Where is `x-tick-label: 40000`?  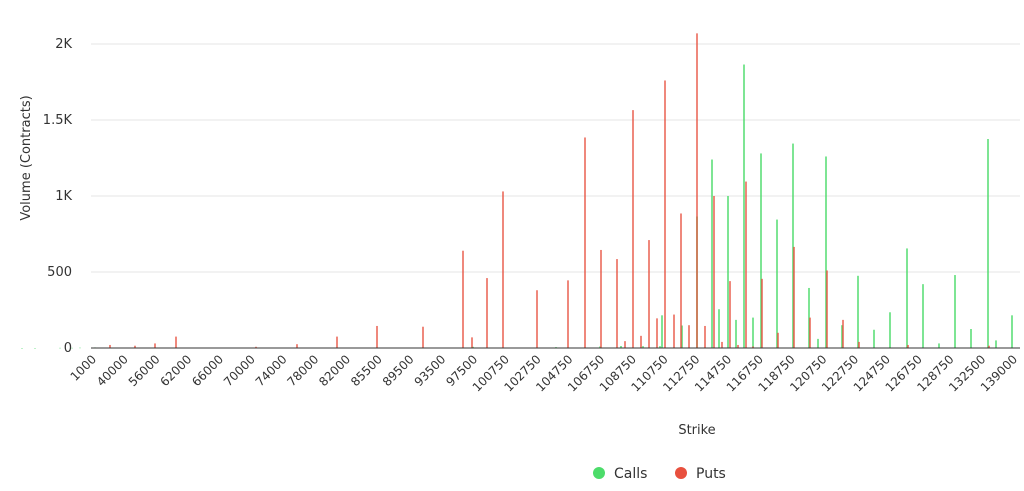 x-tick-label: 40000 is located at coordinates (112, 370).